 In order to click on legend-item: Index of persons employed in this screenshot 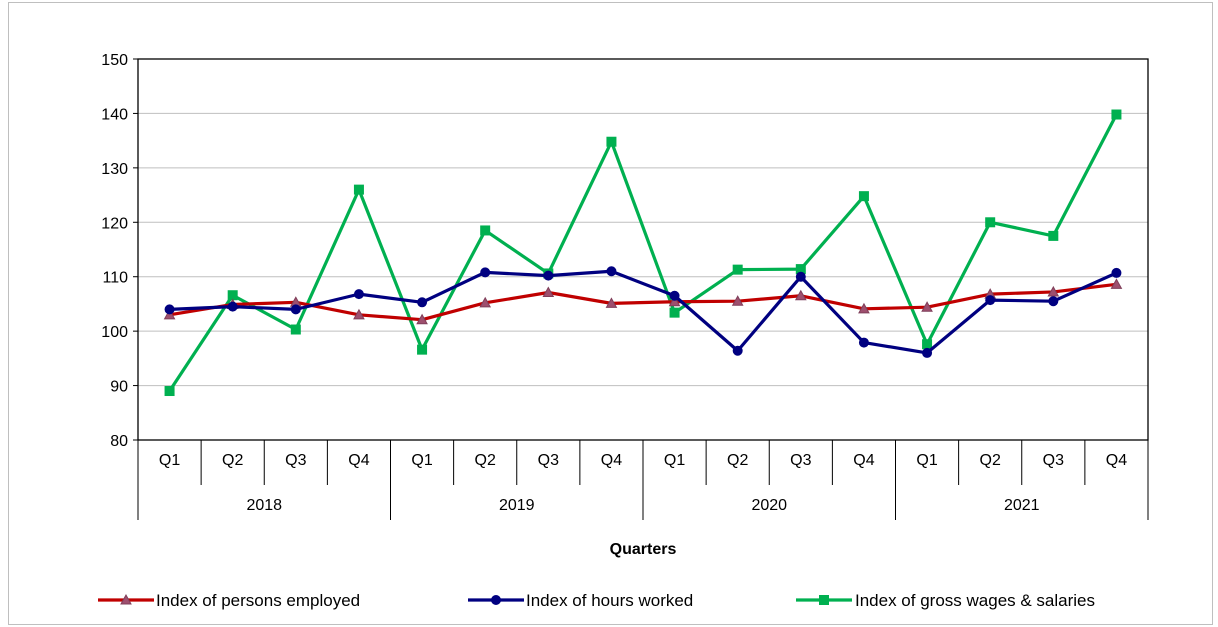, I will do `click(229, 600)`.